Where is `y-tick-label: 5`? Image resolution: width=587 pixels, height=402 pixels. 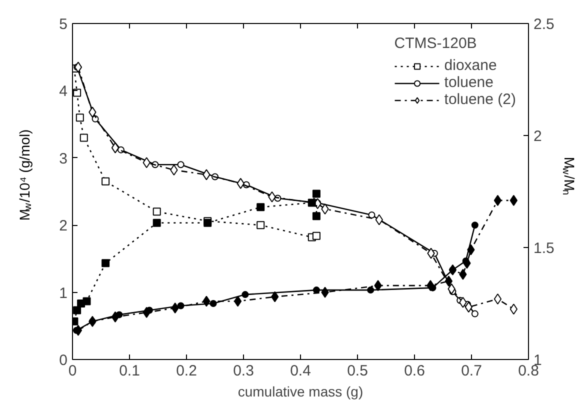 y-tick-label: 5 is located at coordinates (63, 24).